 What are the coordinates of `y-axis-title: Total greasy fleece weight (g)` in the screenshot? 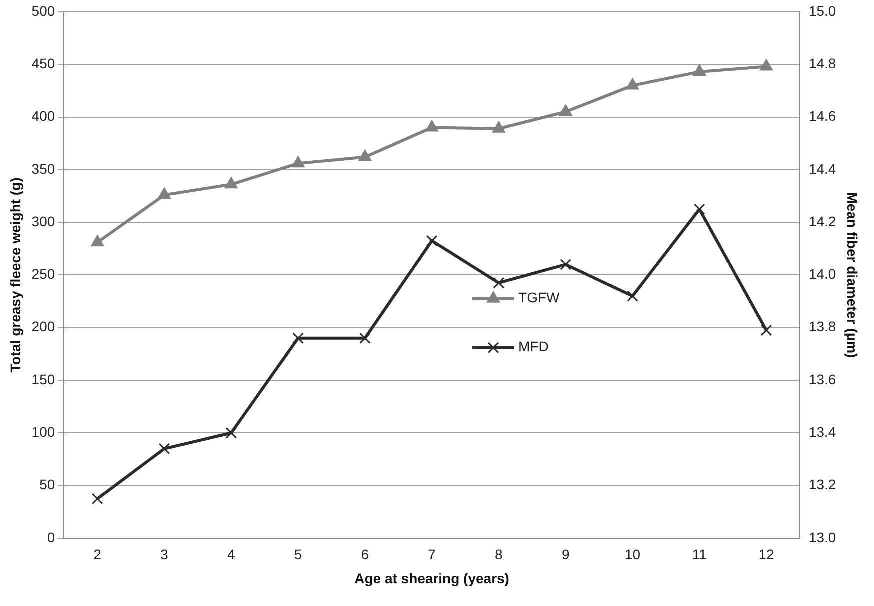 It's located at (15, 275).